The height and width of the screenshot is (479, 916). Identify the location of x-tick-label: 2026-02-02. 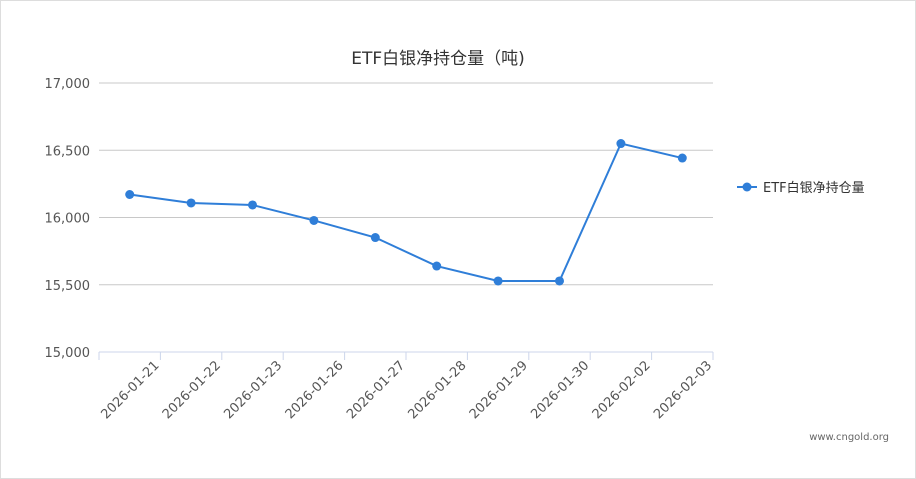
(622, 390).